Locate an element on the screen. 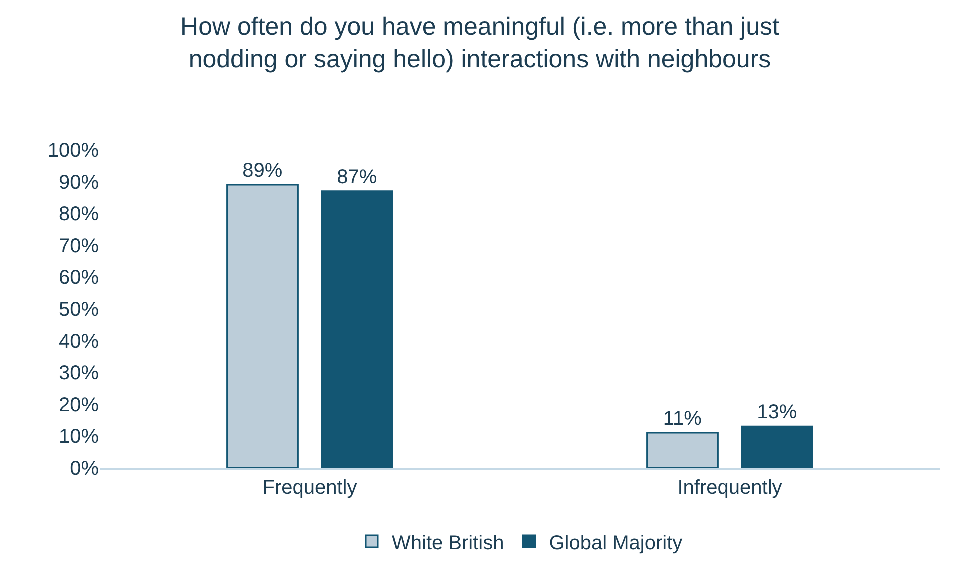  y-tick-label: 100% is located at coordinates (74, 151).